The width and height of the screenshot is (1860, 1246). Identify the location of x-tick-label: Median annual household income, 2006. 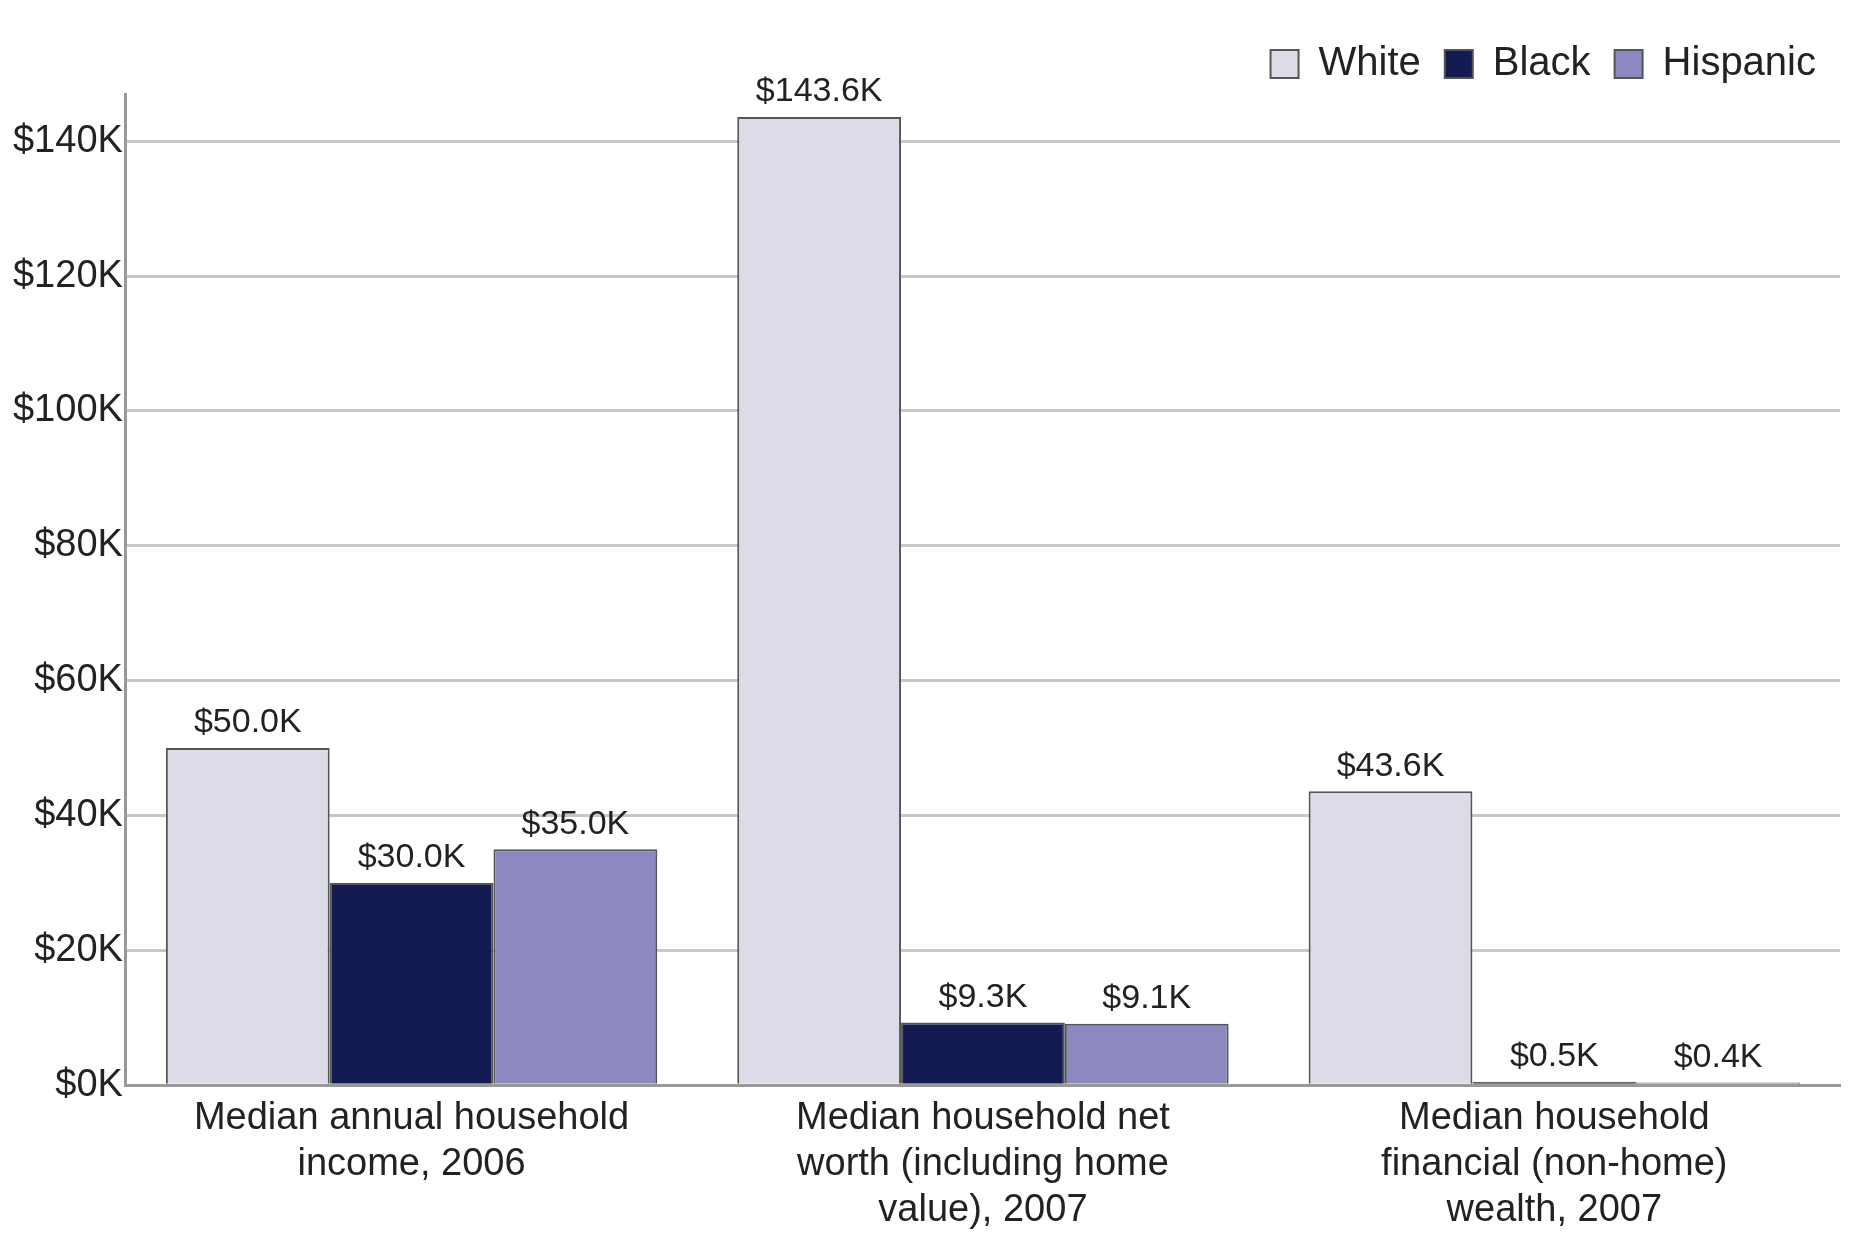
(411, 1139).